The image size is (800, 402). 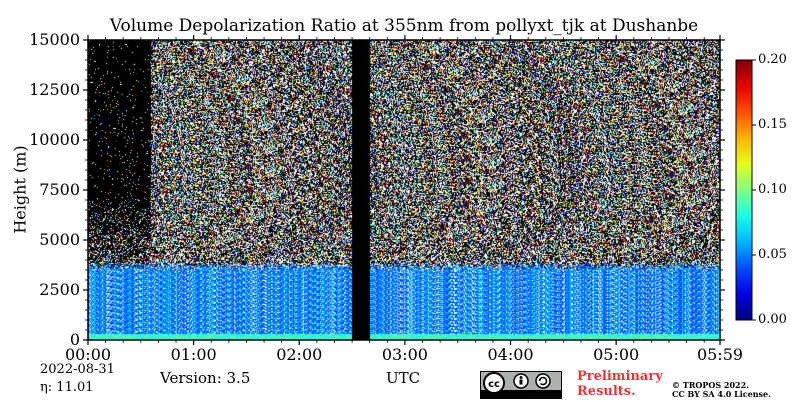 I want to click on x-tick-label: 02:00, so click(x=299, y=354).